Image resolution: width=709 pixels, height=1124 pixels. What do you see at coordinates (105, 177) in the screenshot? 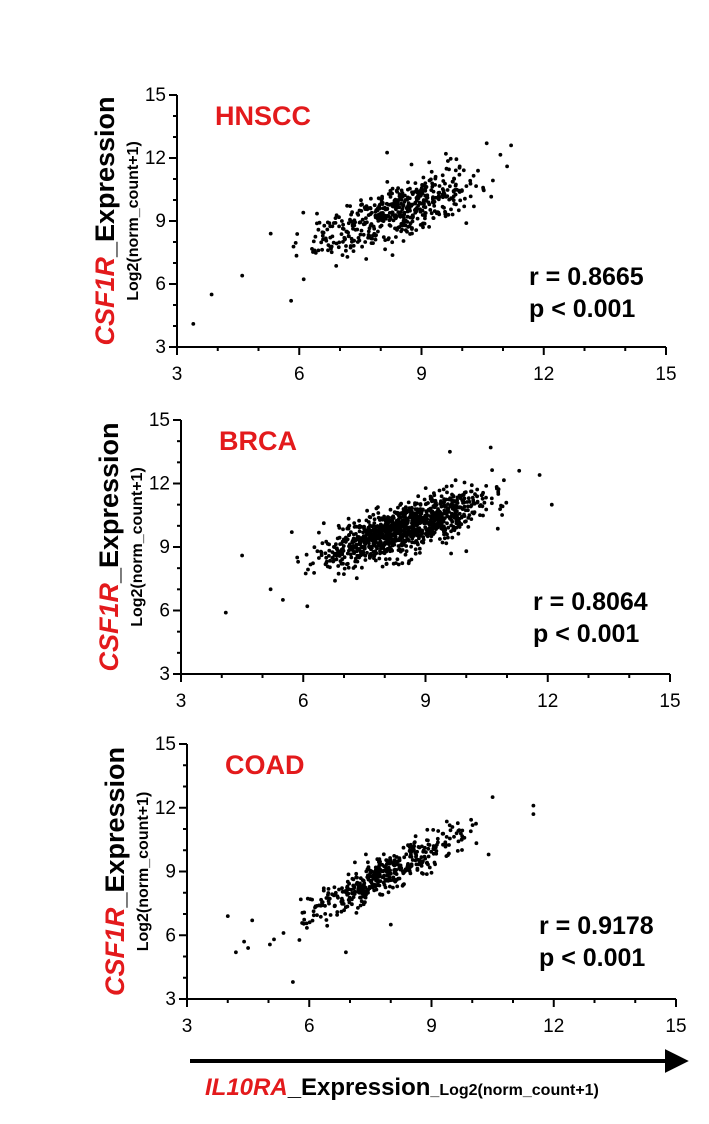
I see `y-axis-suffix: _Expression` at bounding box center [105, 177].